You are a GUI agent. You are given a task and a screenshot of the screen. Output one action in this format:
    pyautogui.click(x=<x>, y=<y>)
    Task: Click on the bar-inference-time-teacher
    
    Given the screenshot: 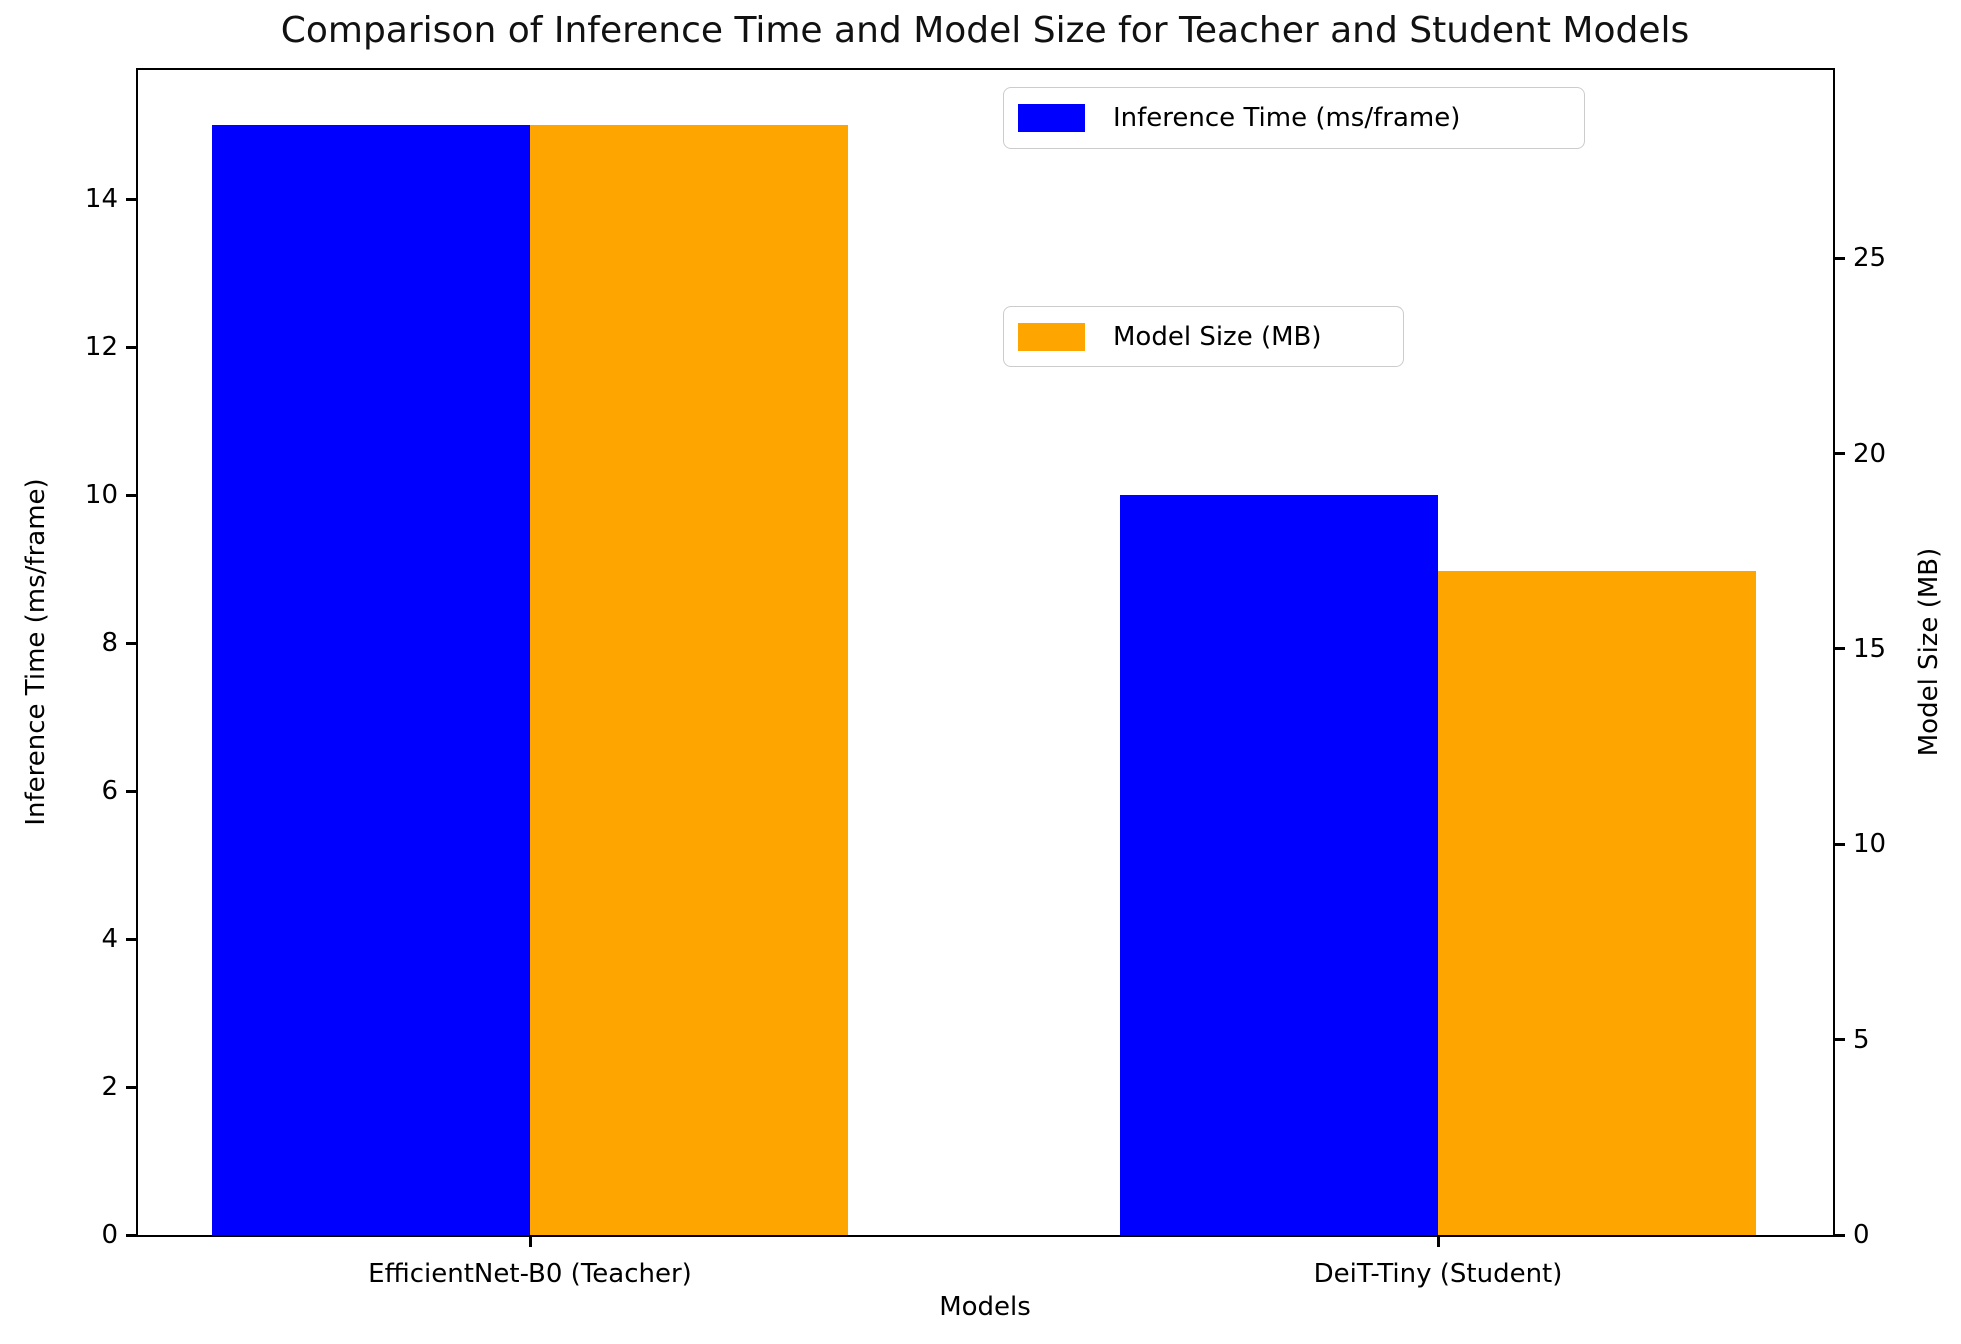 What is the action you would take?
    pyautogui.click(x=371, y=680)
    